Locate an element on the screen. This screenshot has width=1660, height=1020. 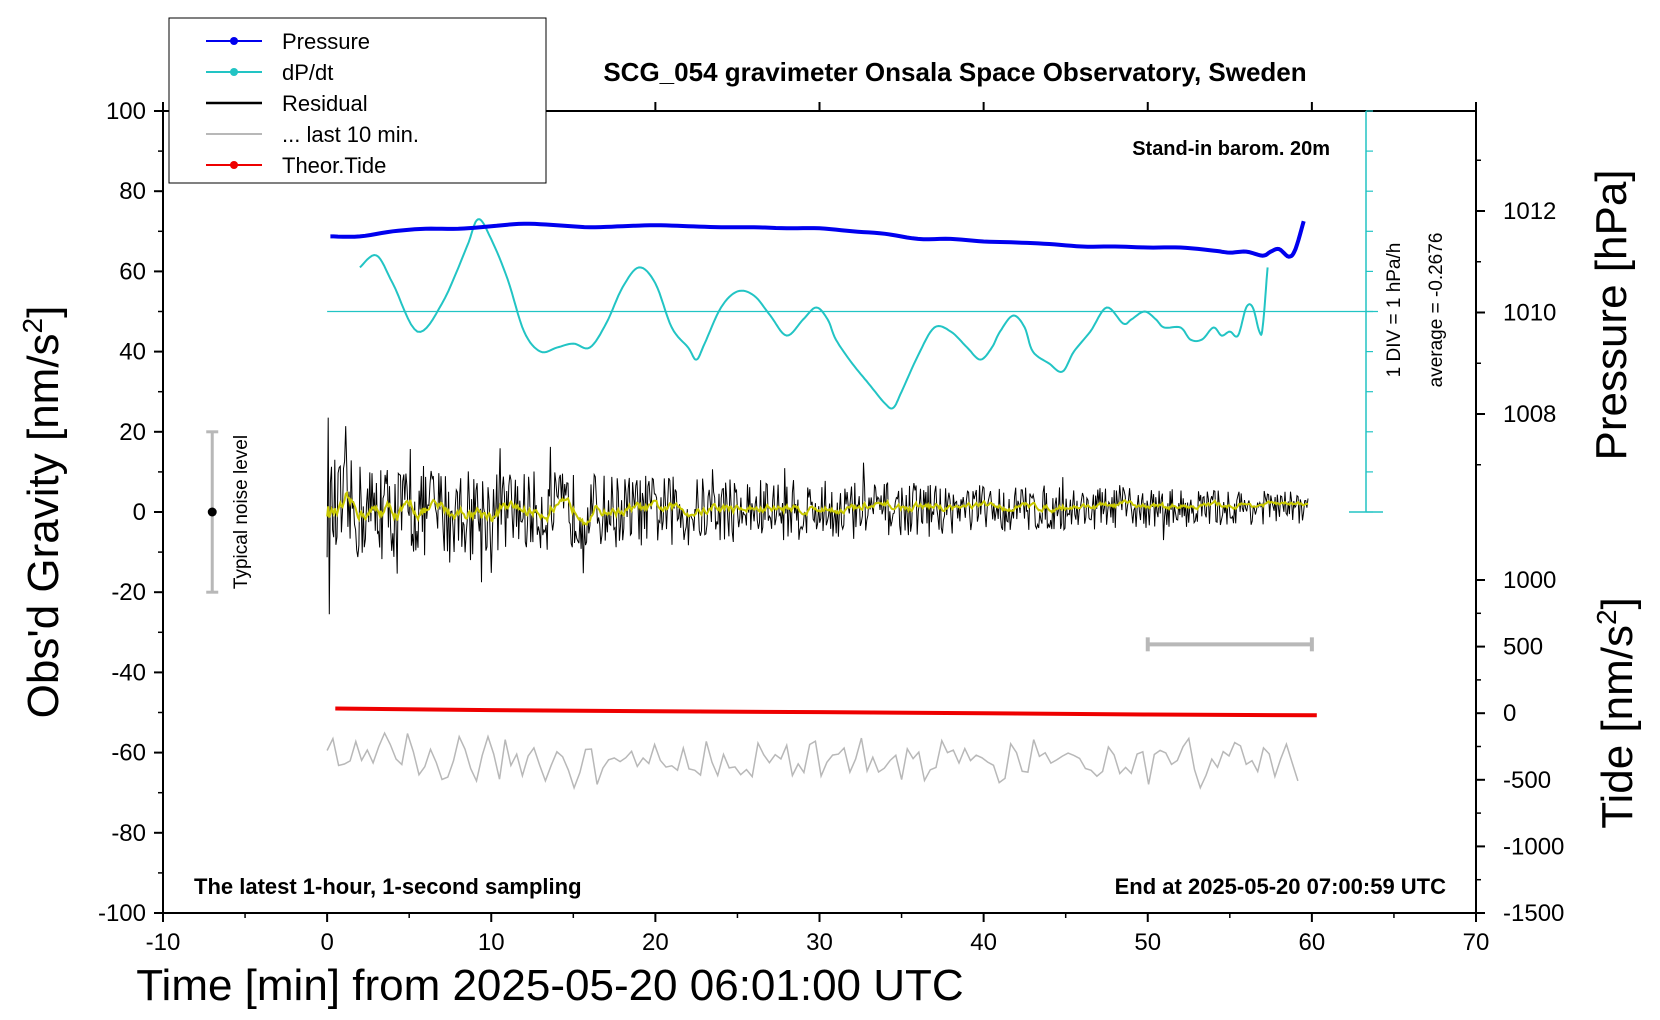
residual-line is located at coordinates (817, 516).